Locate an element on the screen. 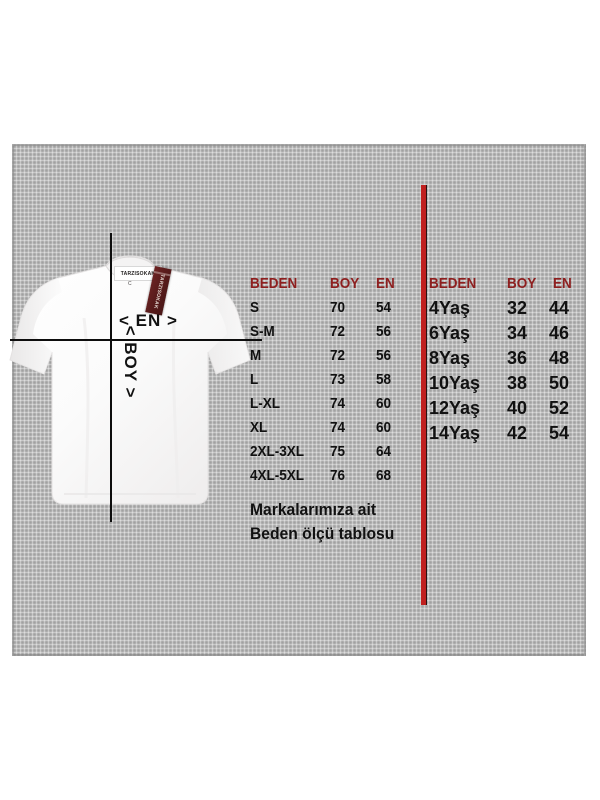  neck-size-text: C is located at coordinates (130, 284).